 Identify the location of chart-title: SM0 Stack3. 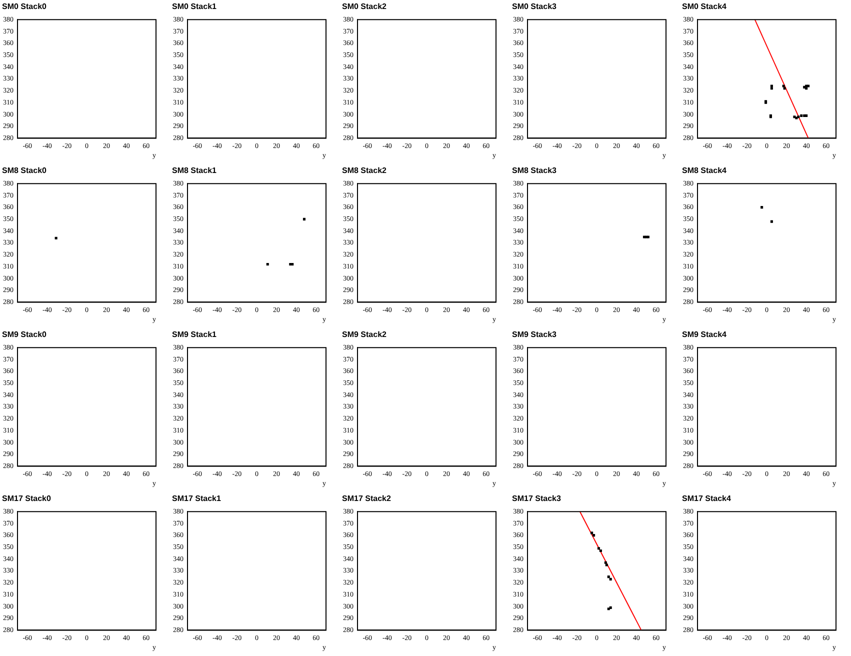
(535, 7).